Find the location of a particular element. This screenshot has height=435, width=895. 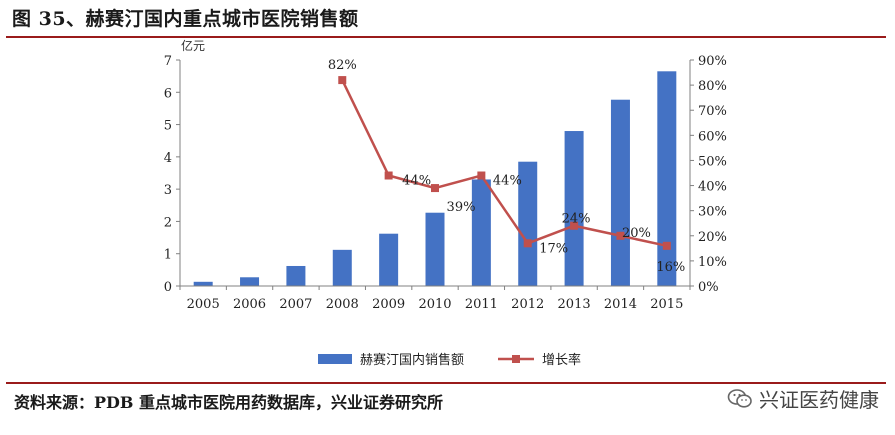

x-tick-label: 2012 is located at coordinates (527, 304).